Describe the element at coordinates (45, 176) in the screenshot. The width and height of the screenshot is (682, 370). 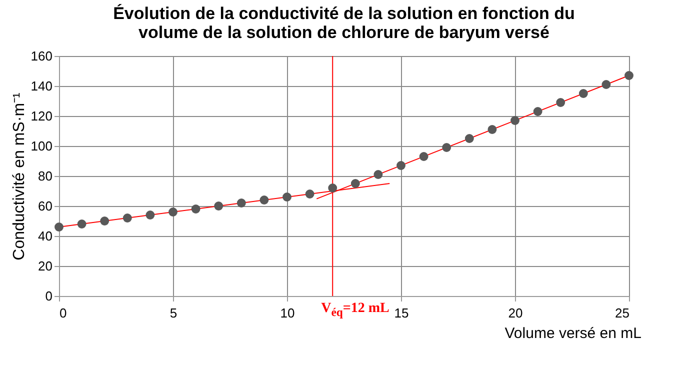
I see `y-tick-label: 80` at that location.